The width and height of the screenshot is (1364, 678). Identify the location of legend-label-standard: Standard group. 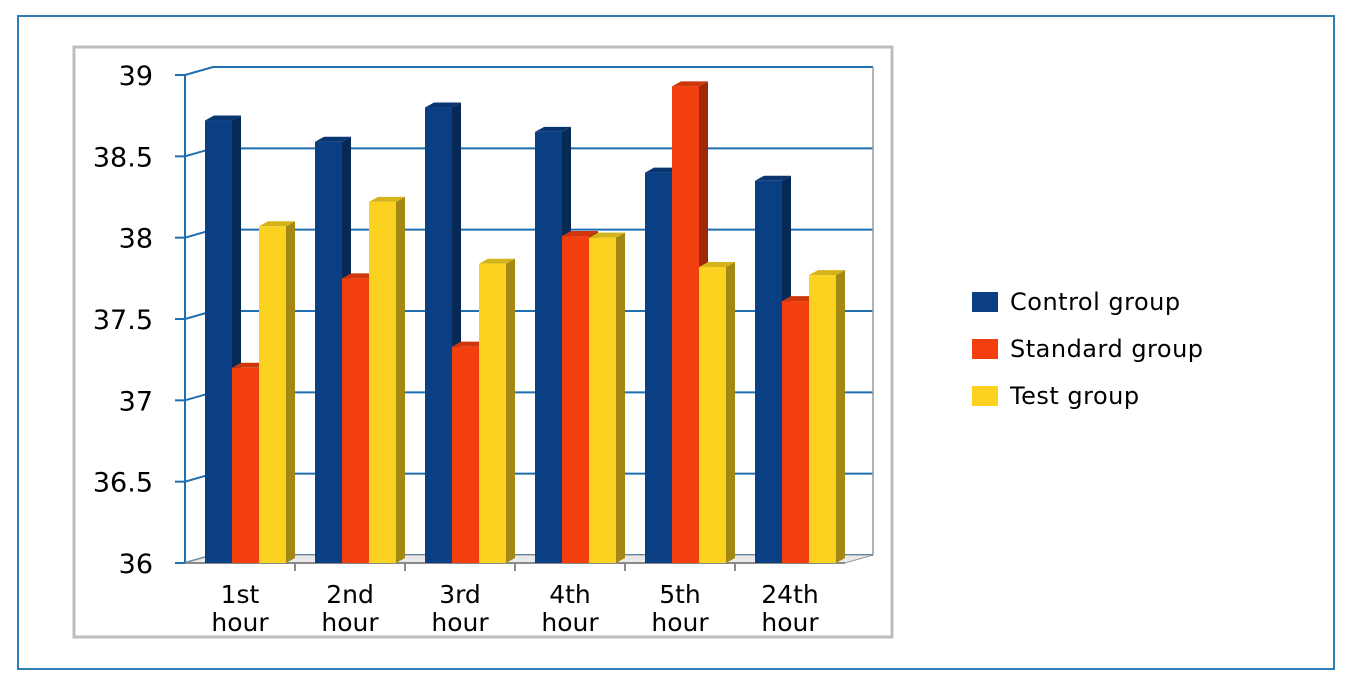
(1107, 348).